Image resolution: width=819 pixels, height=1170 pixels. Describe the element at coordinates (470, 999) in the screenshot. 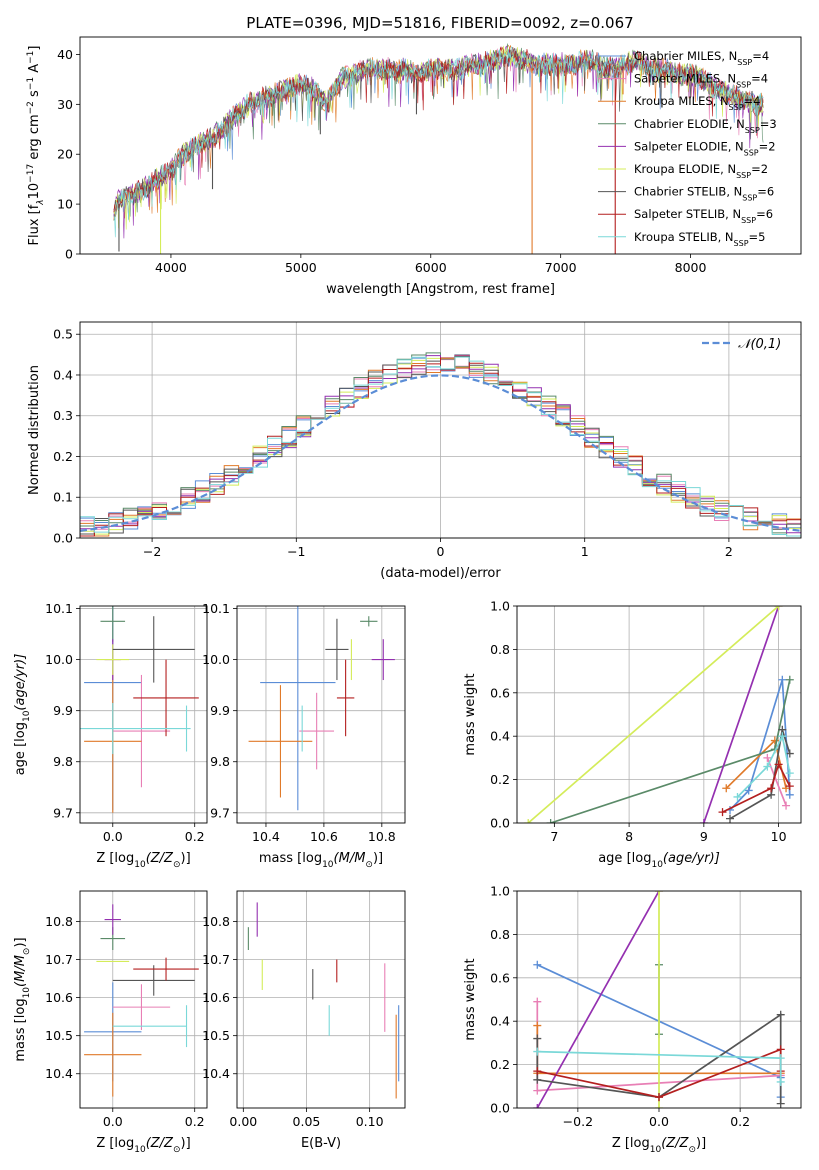

I see `y-axis-label: mass weight` at that location.